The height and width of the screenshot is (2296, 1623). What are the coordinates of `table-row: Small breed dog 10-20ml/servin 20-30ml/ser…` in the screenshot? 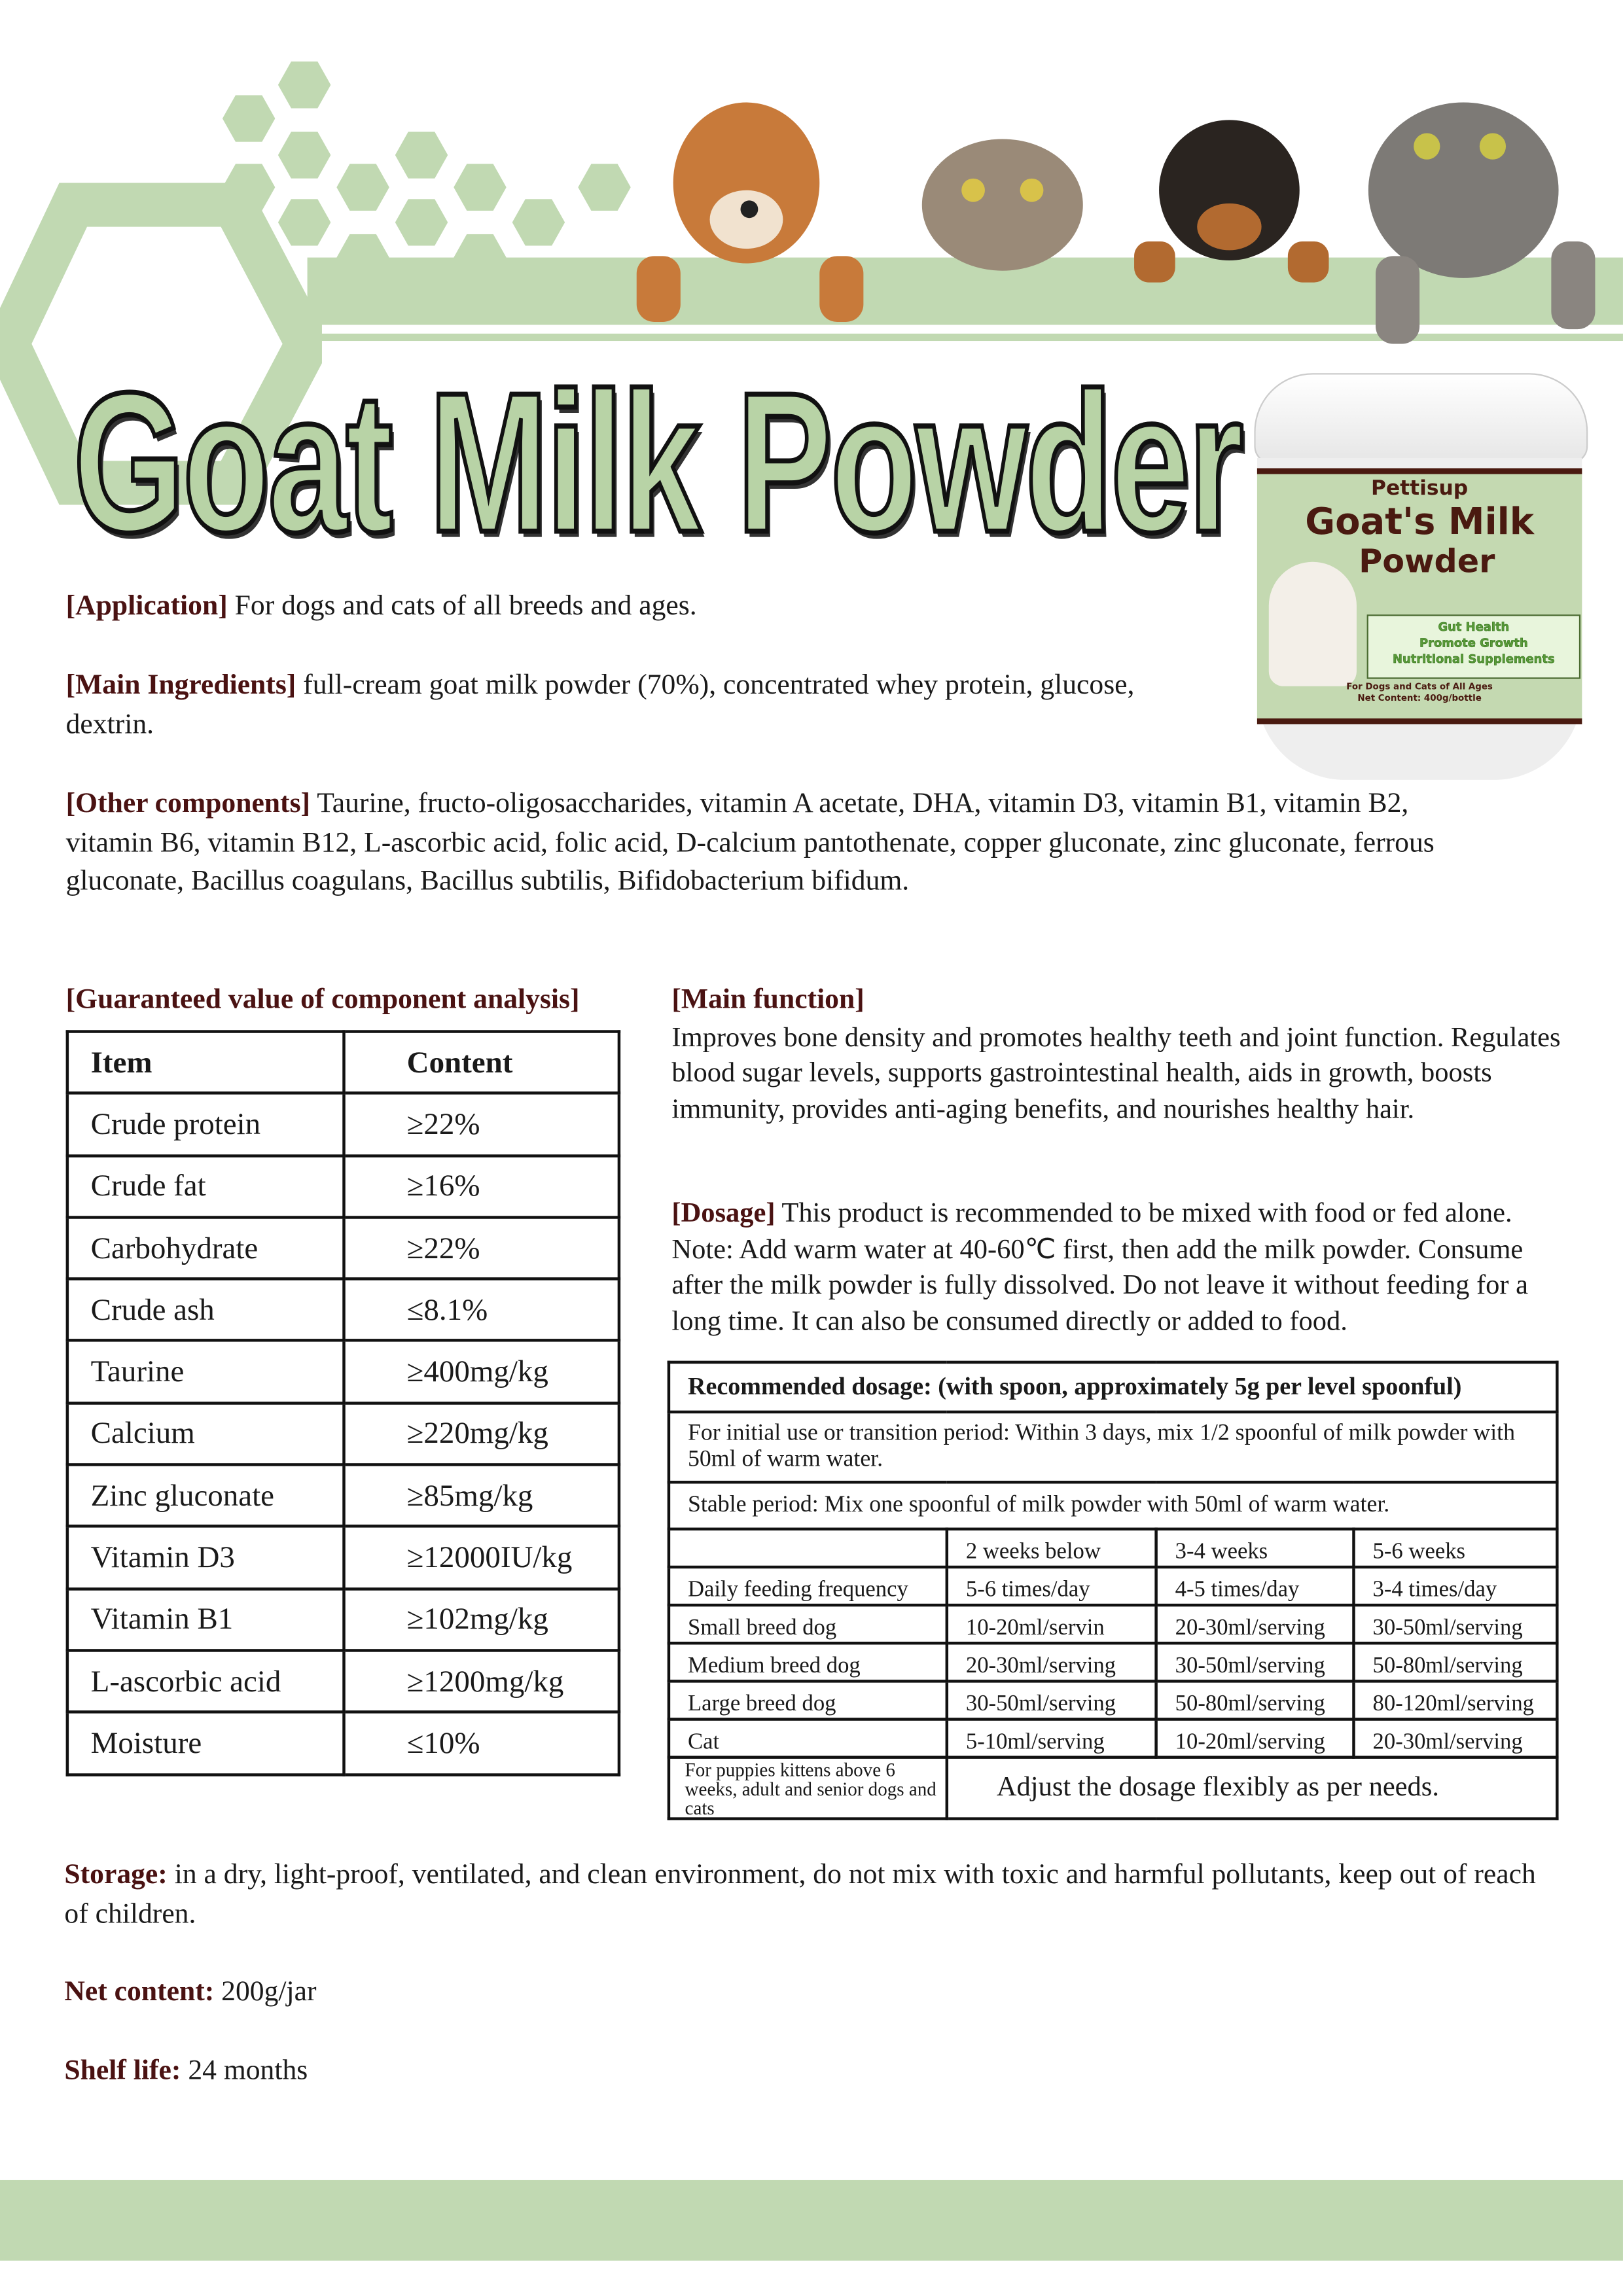 It's located at (1113, 1624).